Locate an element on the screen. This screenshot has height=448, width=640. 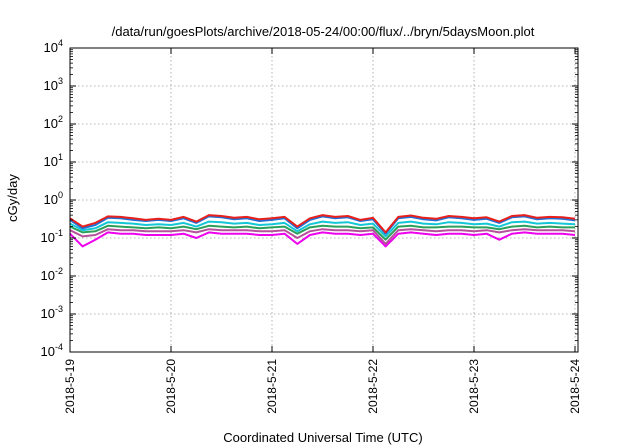
y-tick-exponent: 1 is located at coordinates (60, 157).